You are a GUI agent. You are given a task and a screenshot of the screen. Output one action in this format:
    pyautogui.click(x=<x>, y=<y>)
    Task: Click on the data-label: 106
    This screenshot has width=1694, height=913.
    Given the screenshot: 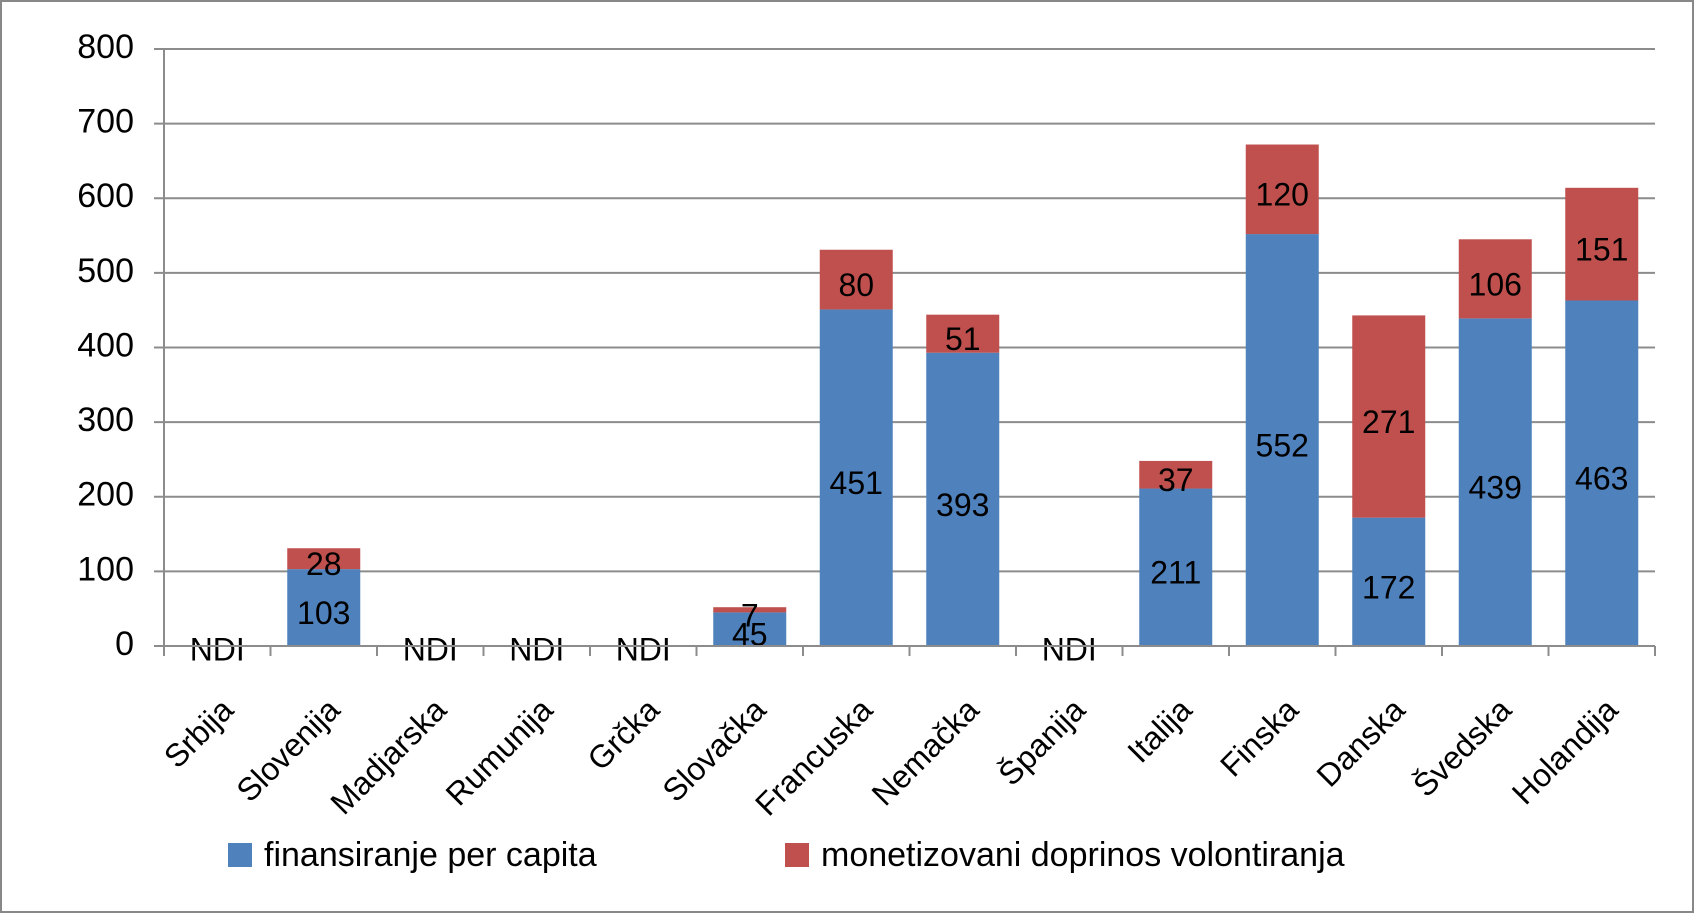 What is the action you would take?
    pyautogui.click(x=1495, y=284)
    